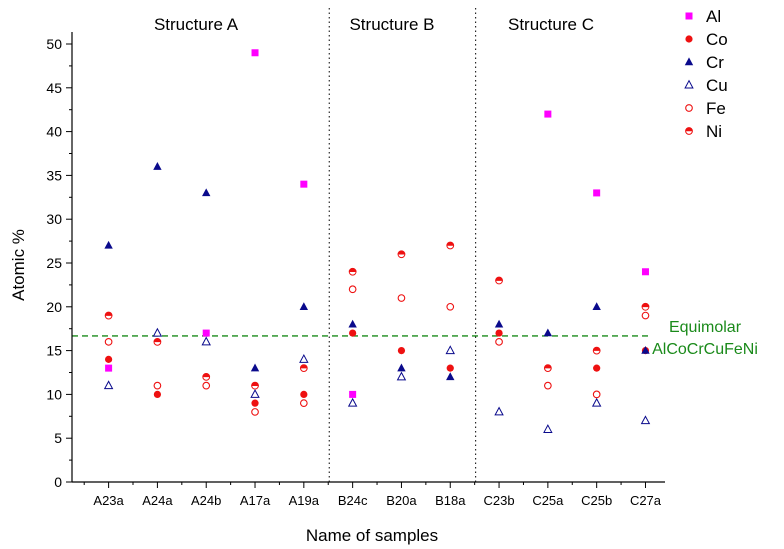  Describe the element at coordinates (547, 368) in the screenshot. I see `point-ni-c25a` at that location.